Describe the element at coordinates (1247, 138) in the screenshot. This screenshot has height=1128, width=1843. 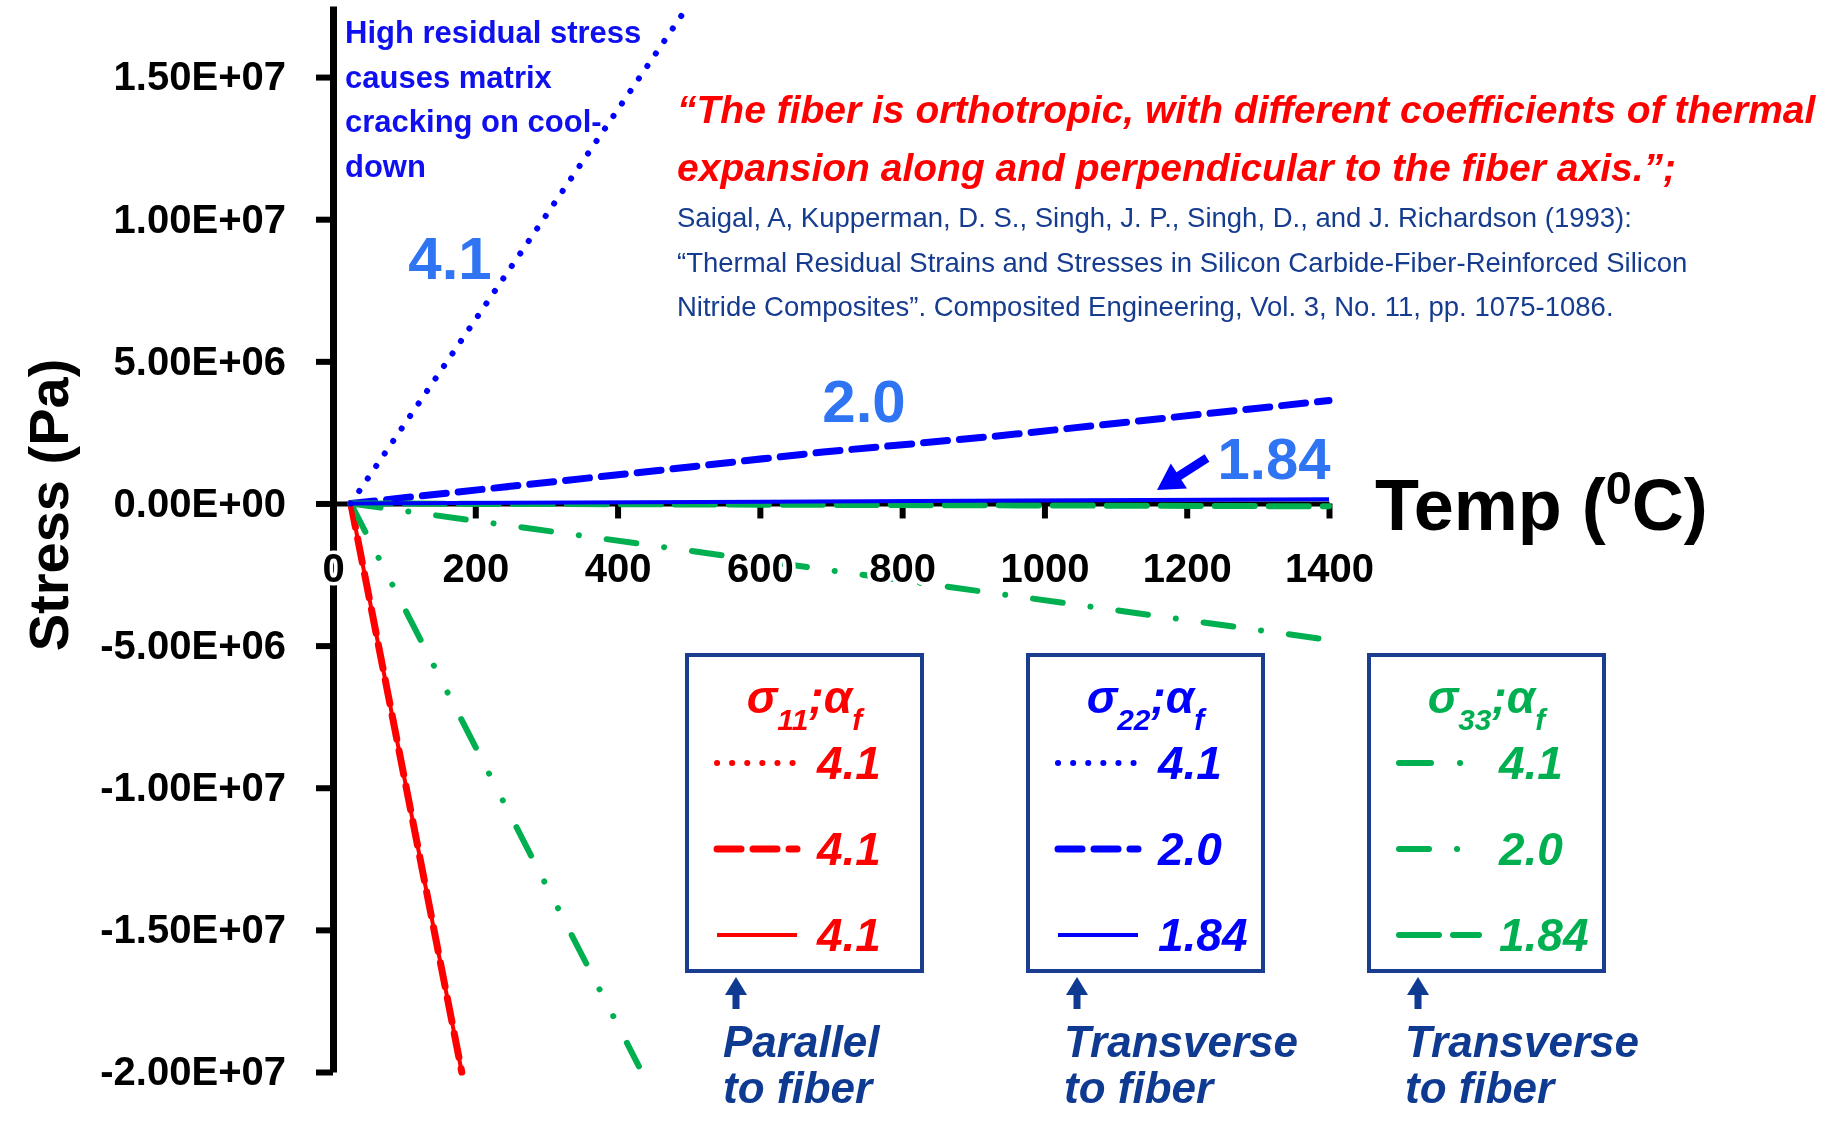
I see `annotation: “The fiber is orthotropic, with different coefficients of thermal expansion along and perpendicular to the fiber axis.”;` at that location.